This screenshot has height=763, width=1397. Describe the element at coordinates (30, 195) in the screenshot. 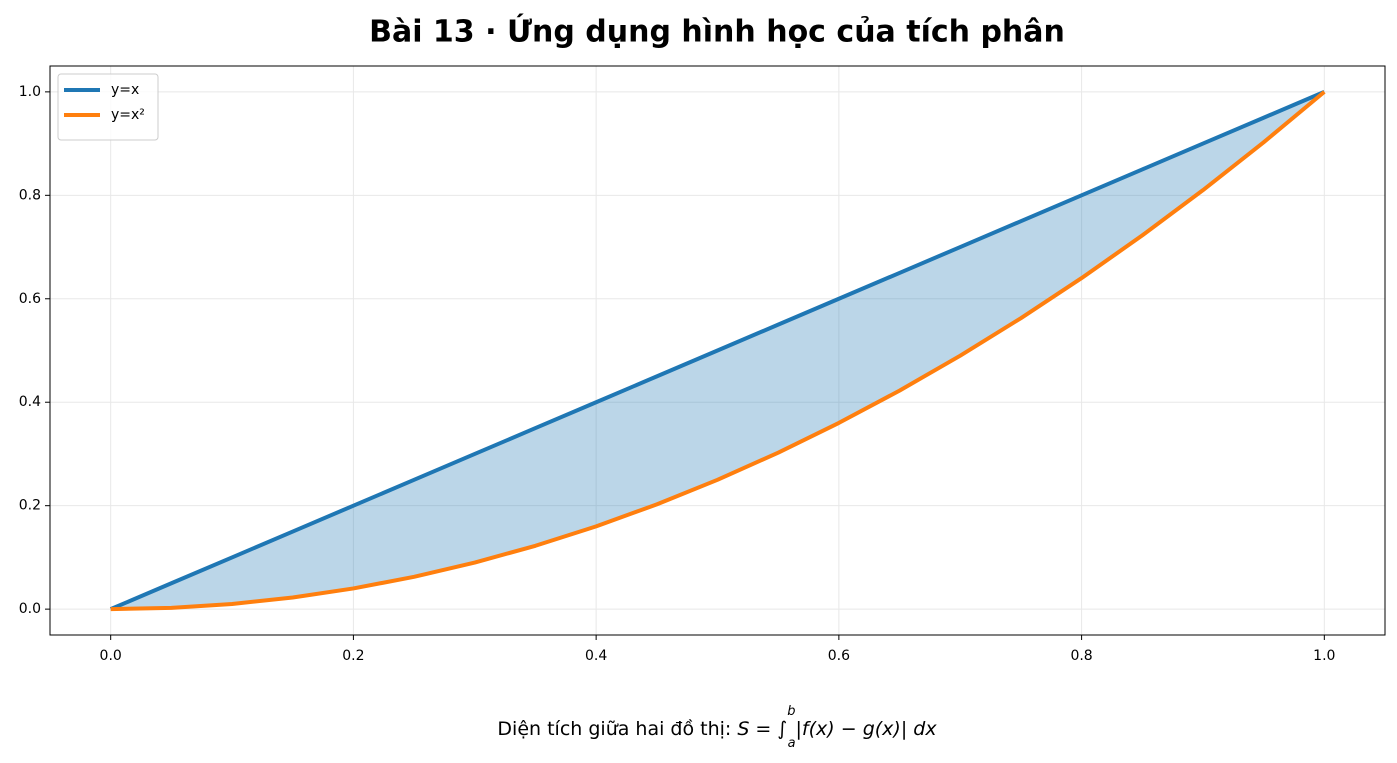

I see `y-tick-label: 0.8` at that location.